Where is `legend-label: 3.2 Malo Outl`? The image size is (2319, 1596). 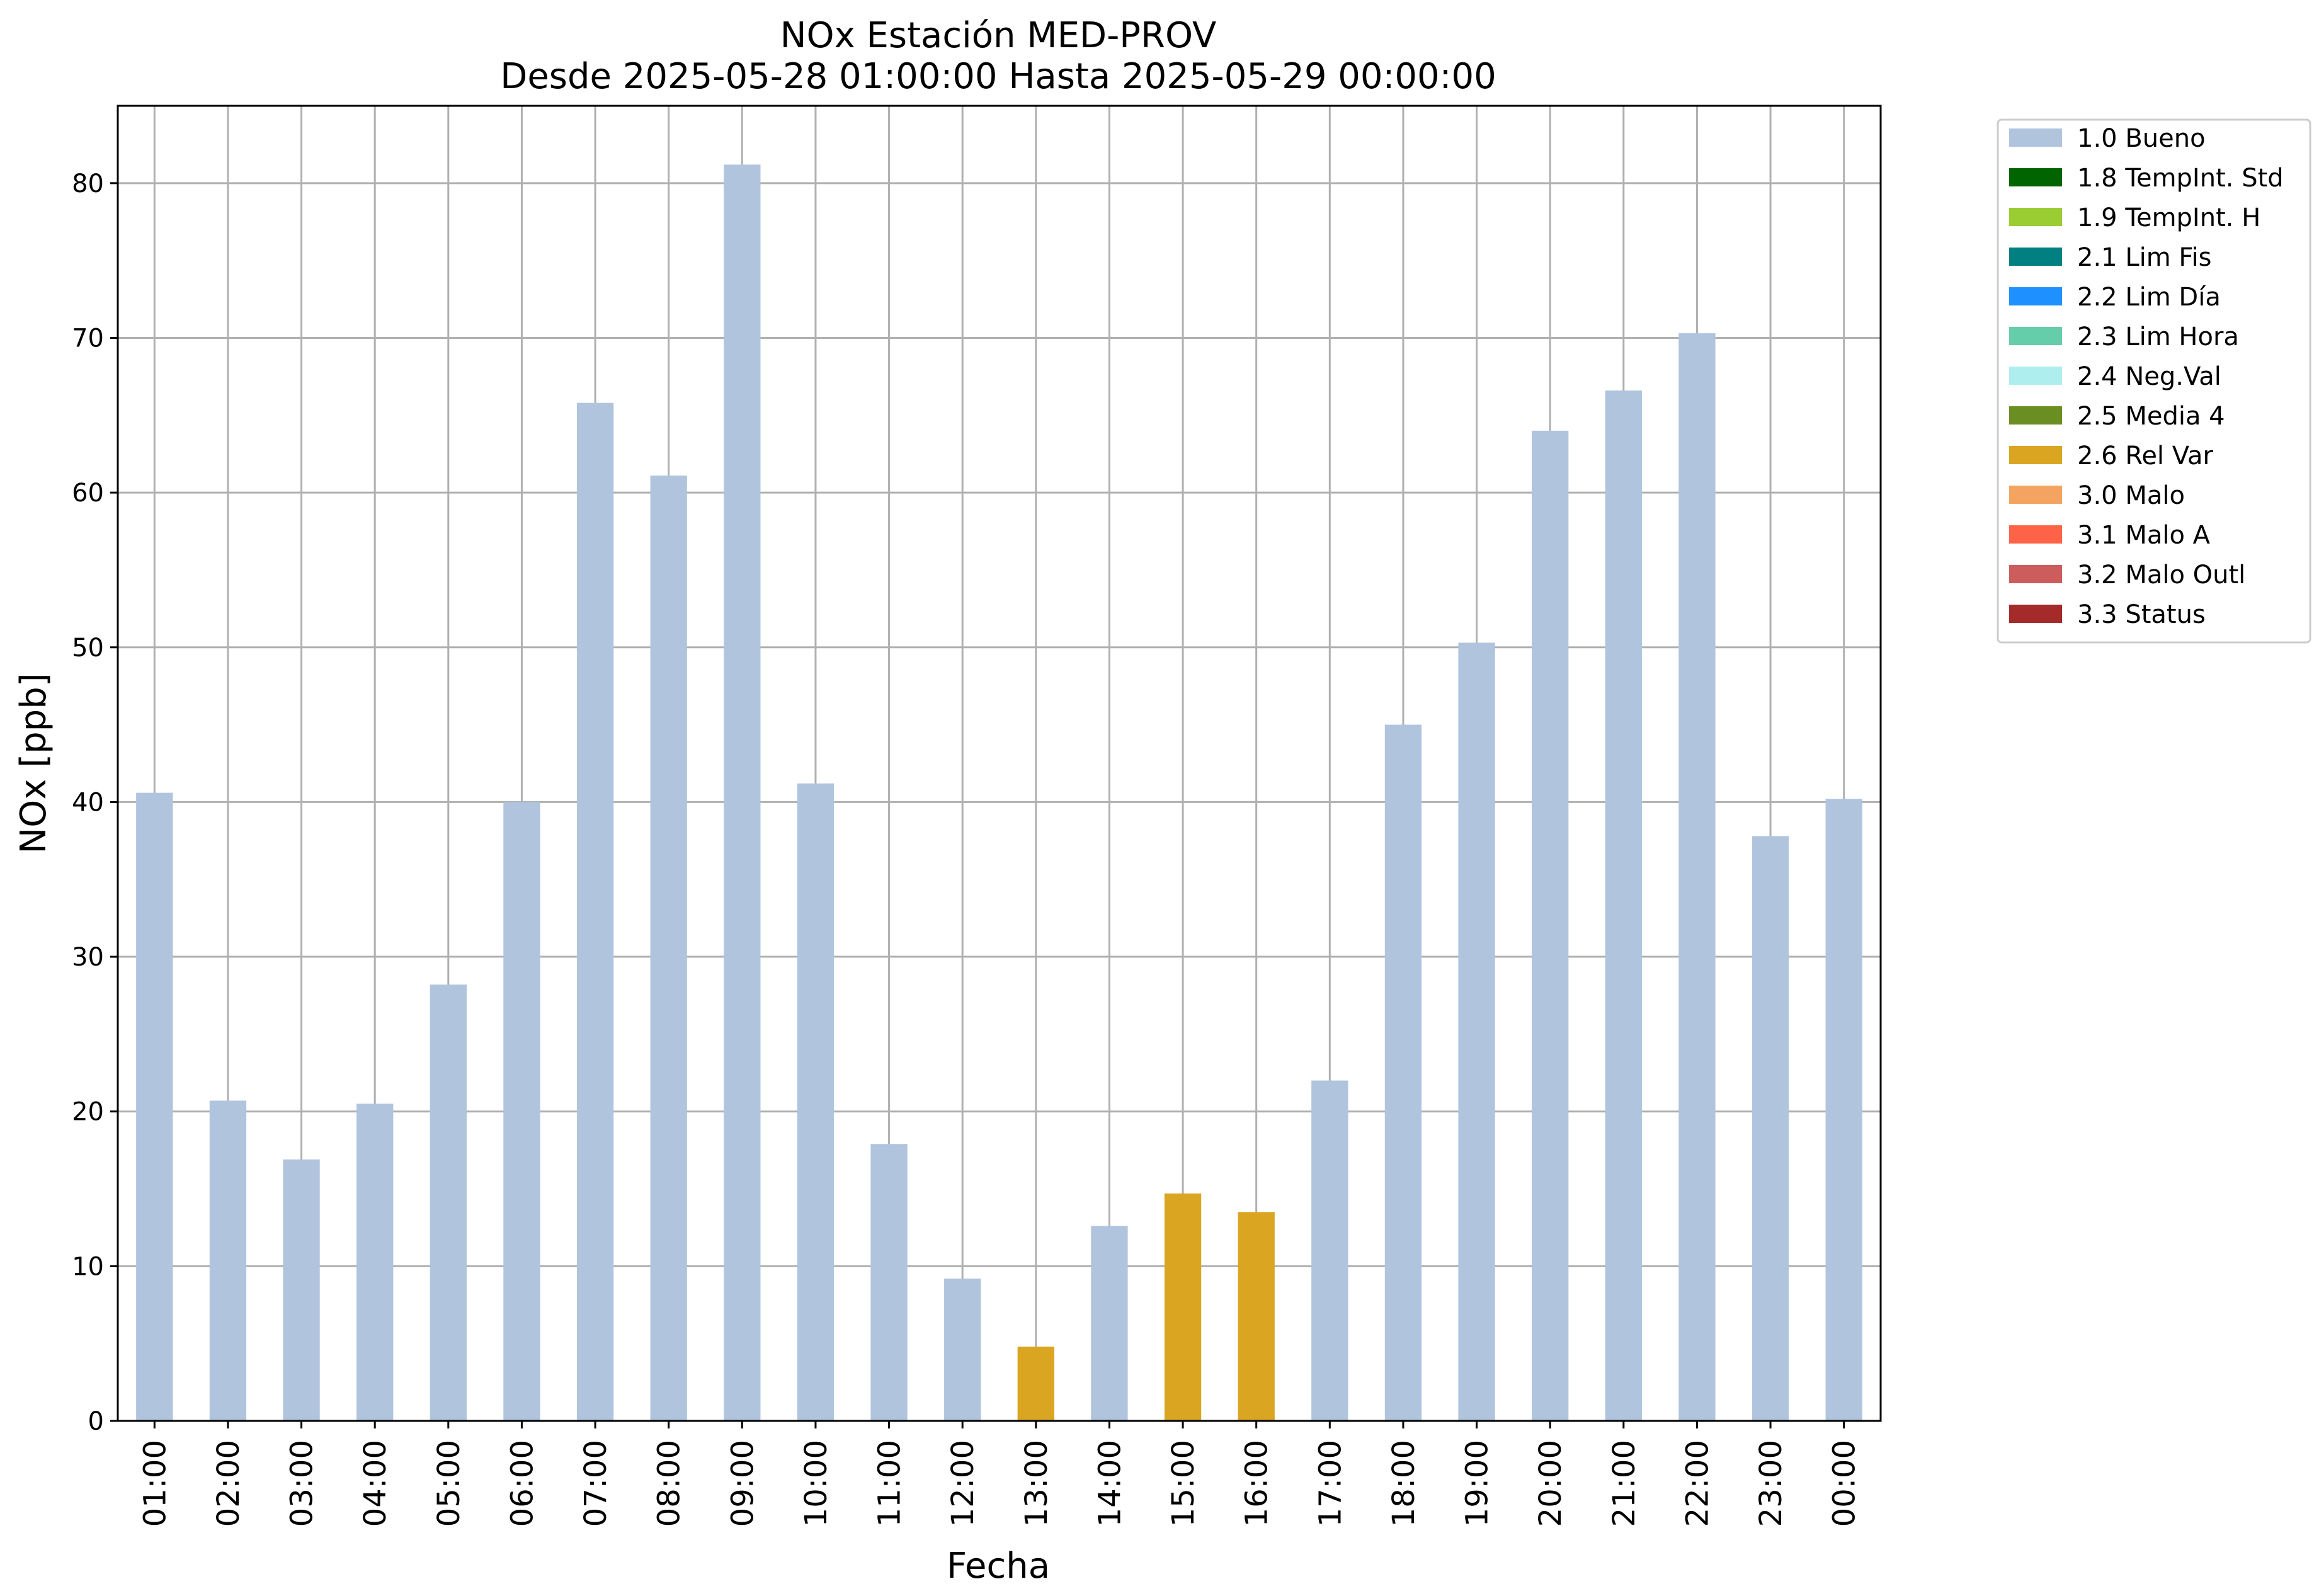 legend-label: 3.2 Malo Outl is located at coordinates (2161, 575).